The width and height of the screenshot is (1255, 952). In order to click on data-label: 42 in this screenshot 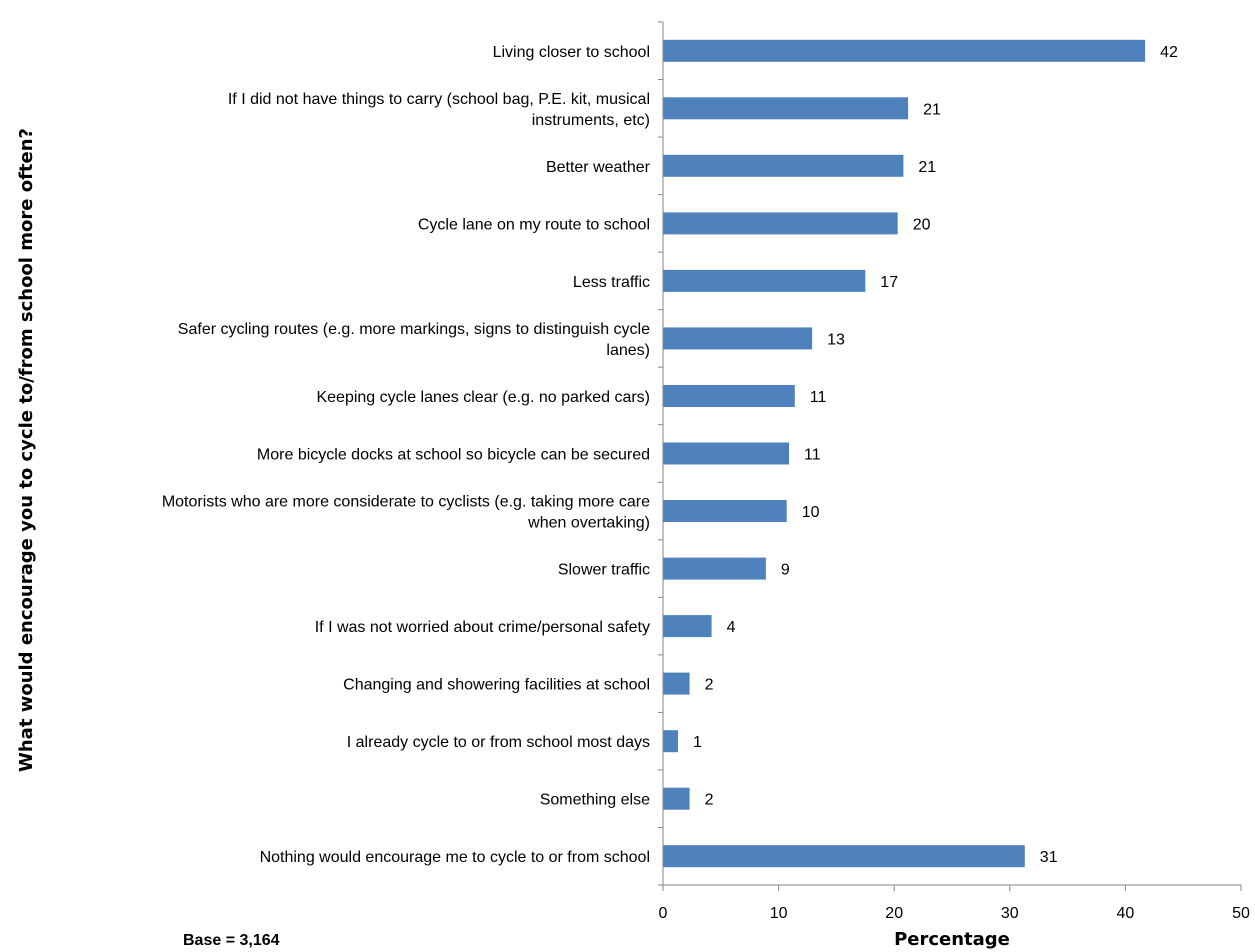, I will do `click(1169, 52)`.